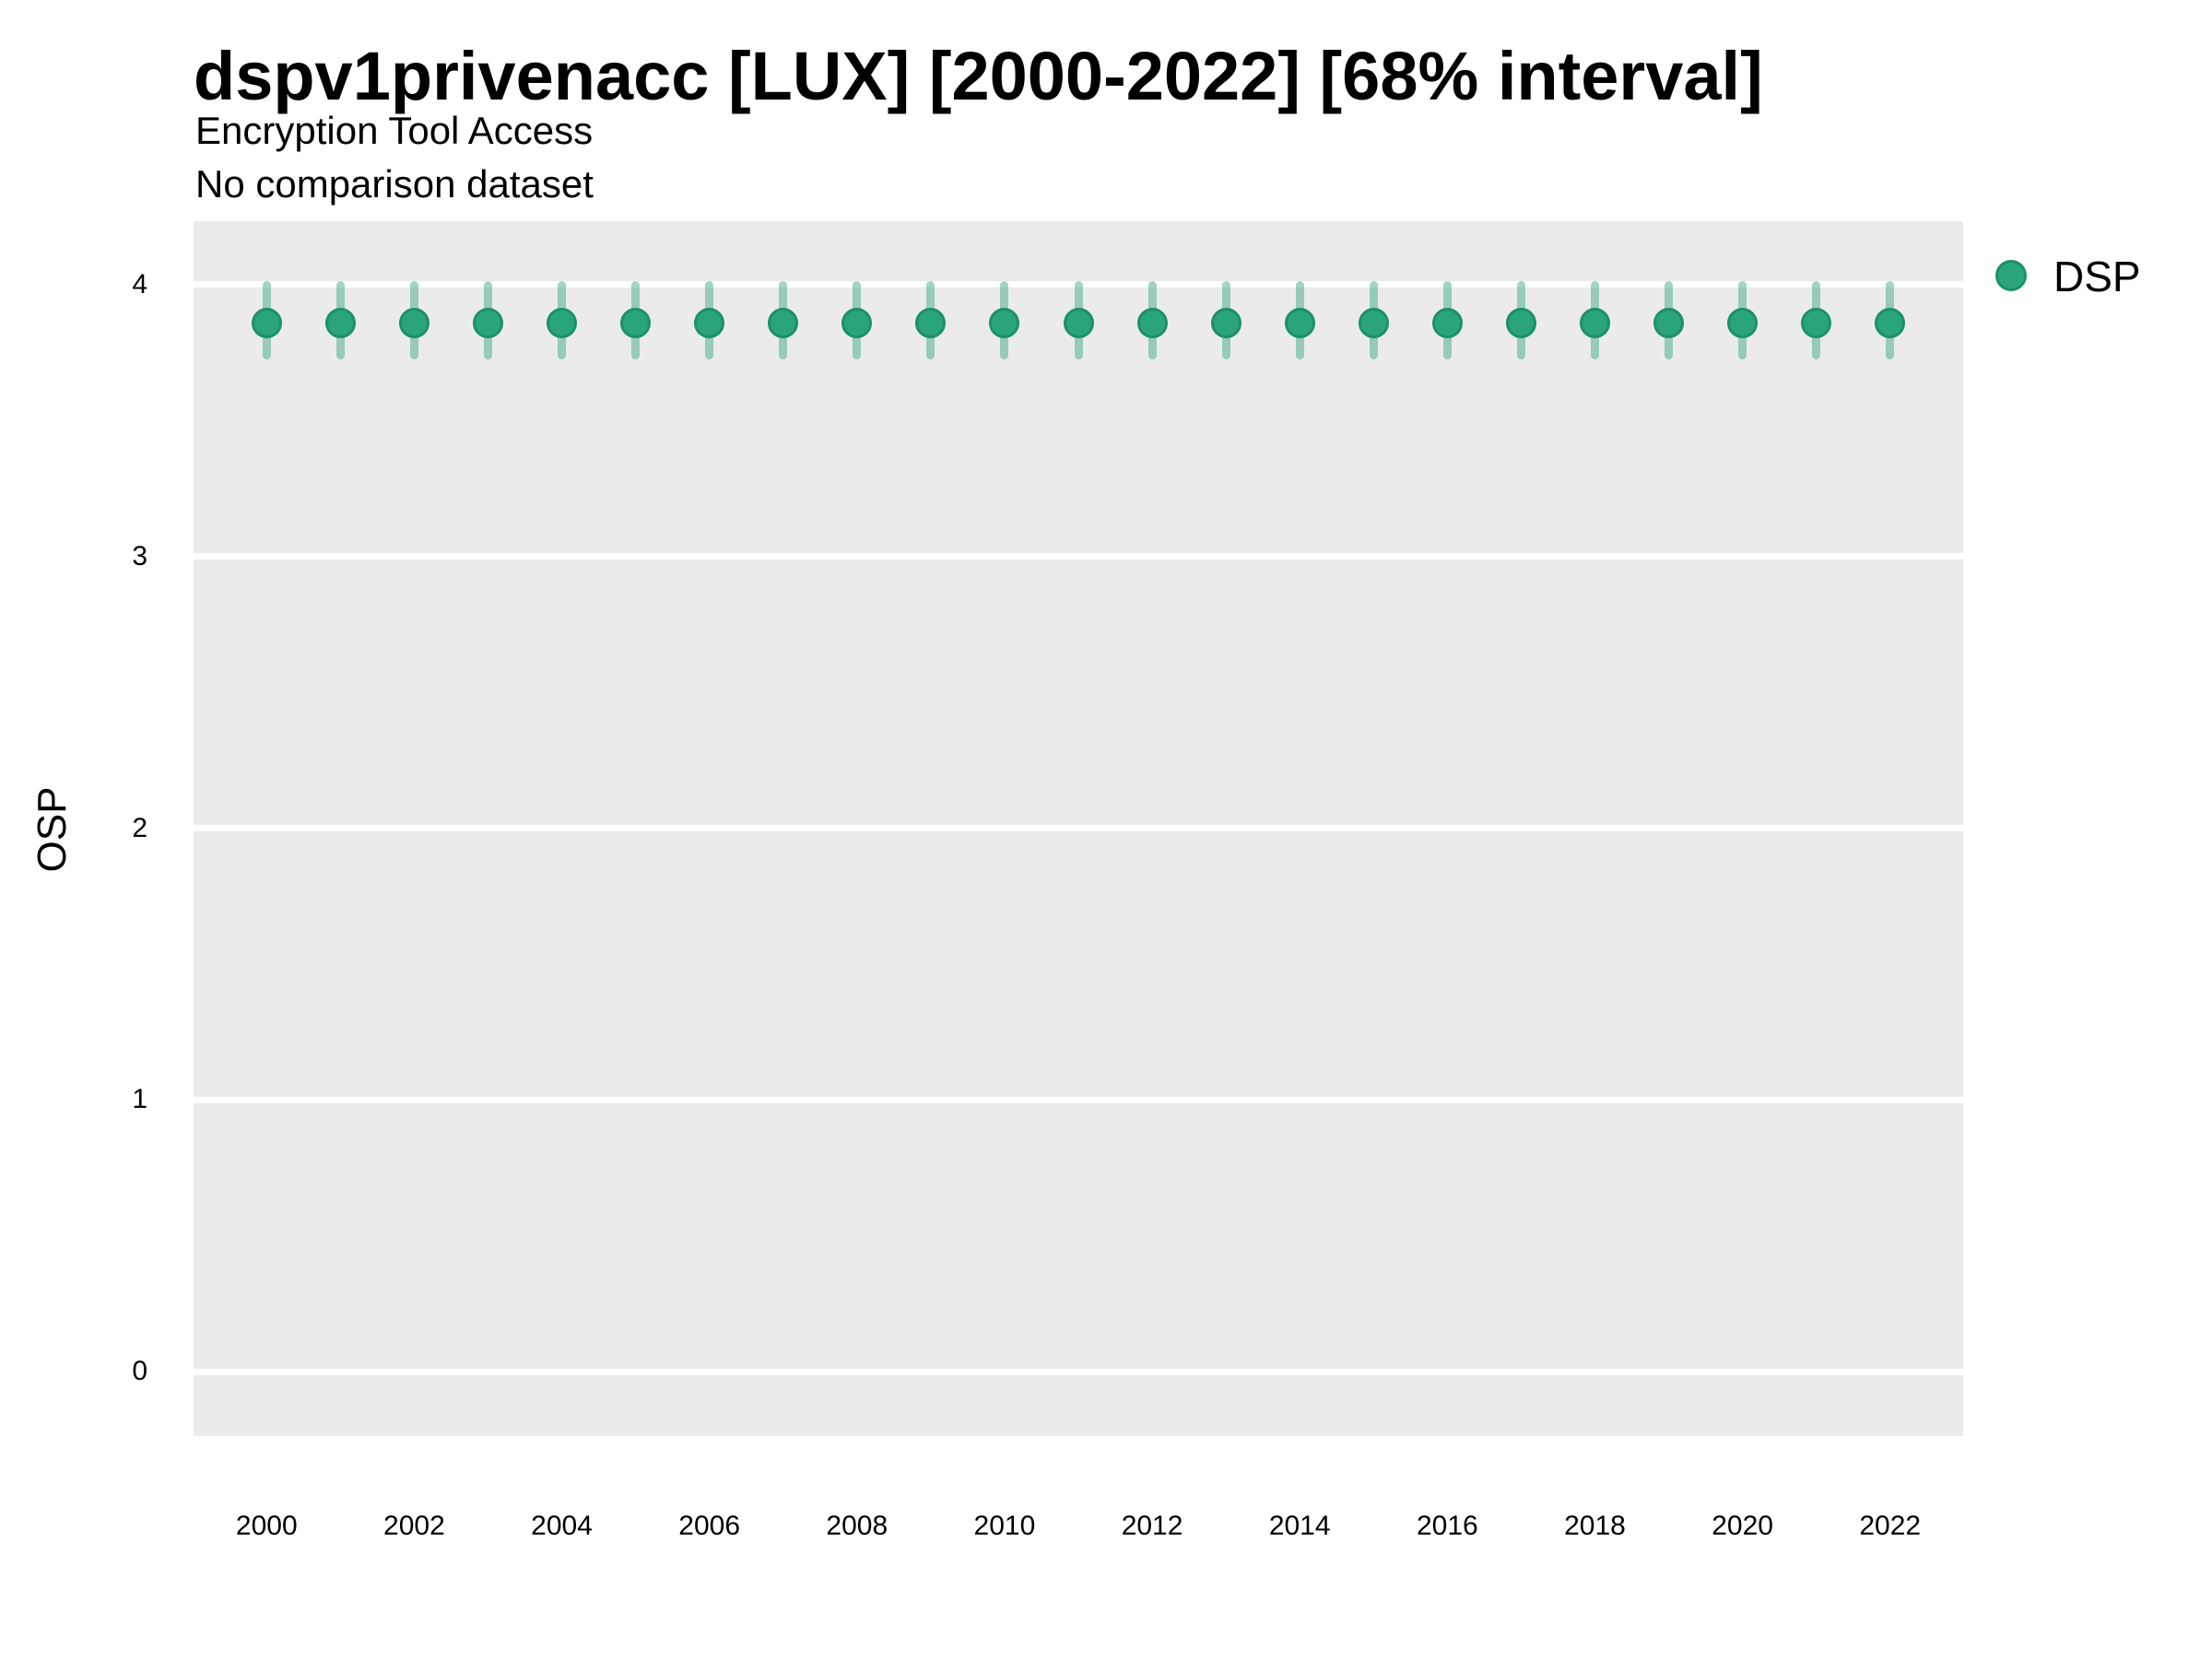 The height and width of the screenshot is (1659, 2212). What do you see at coordinates (857, 1526) in the screenshot?
I see `x-tick-label: 2008` at bounding box center [857, 1526].